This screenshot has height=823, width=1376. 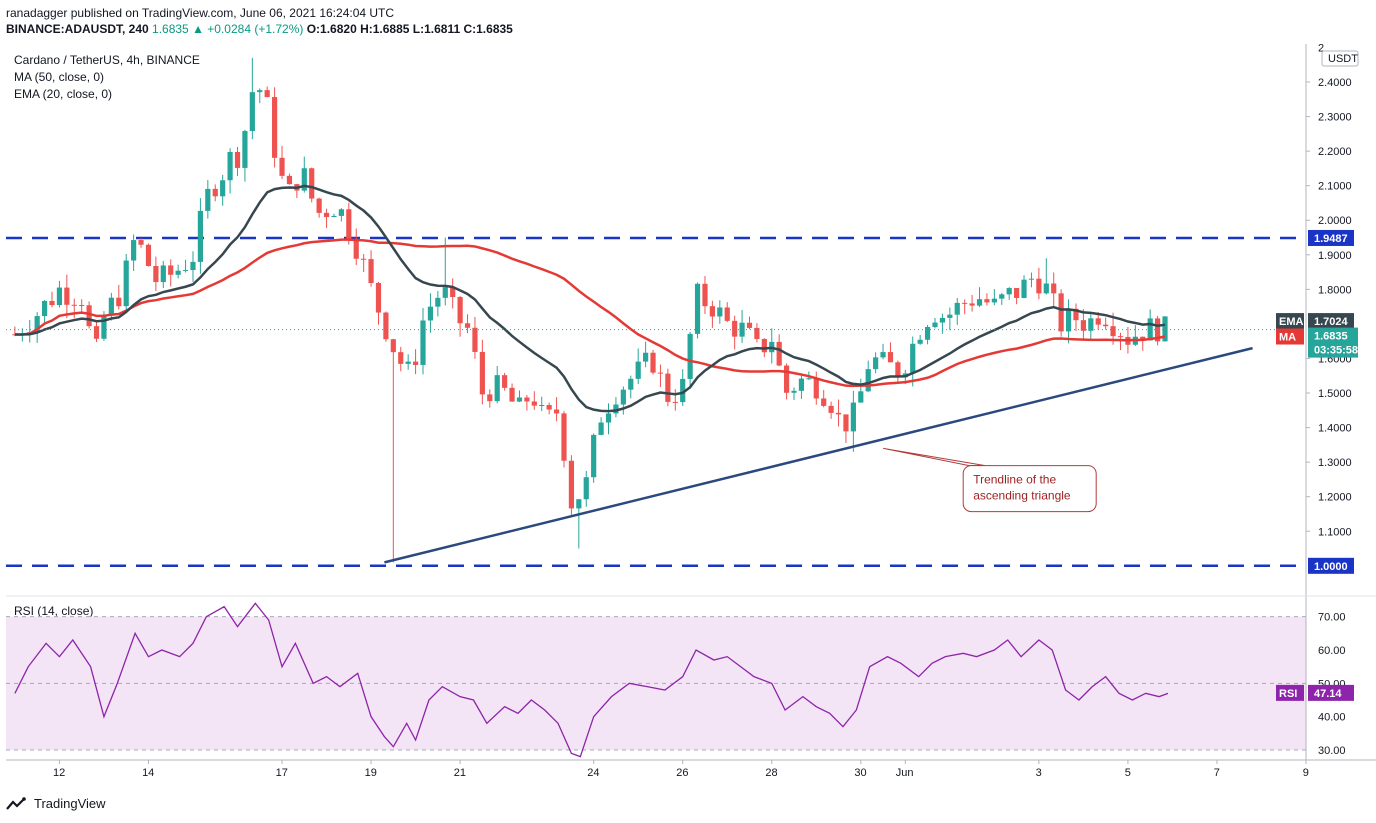 I want to click on rsi-legend: RSI (14, close), so click(x=54, y=611).